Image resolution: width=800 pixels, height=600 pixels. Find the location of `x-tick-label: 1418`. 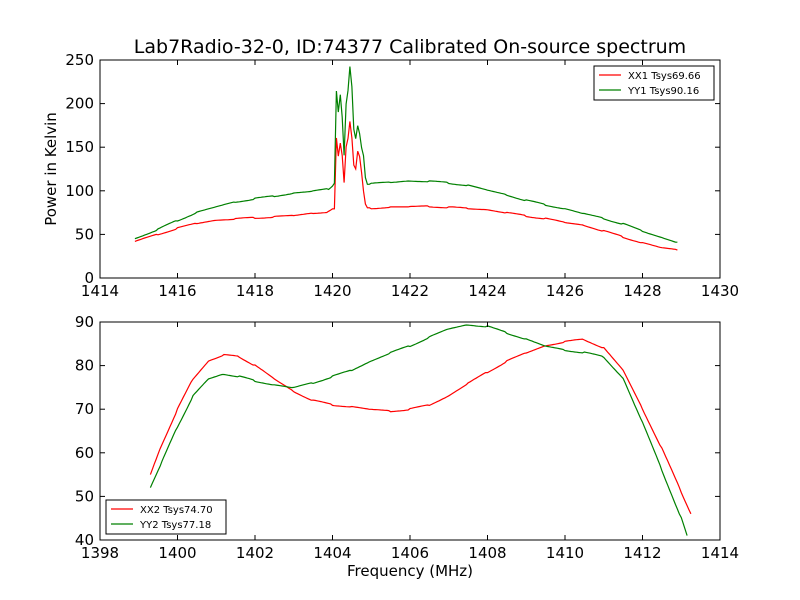

x-tick-label: 1418 is located at coordinates (255, 291).